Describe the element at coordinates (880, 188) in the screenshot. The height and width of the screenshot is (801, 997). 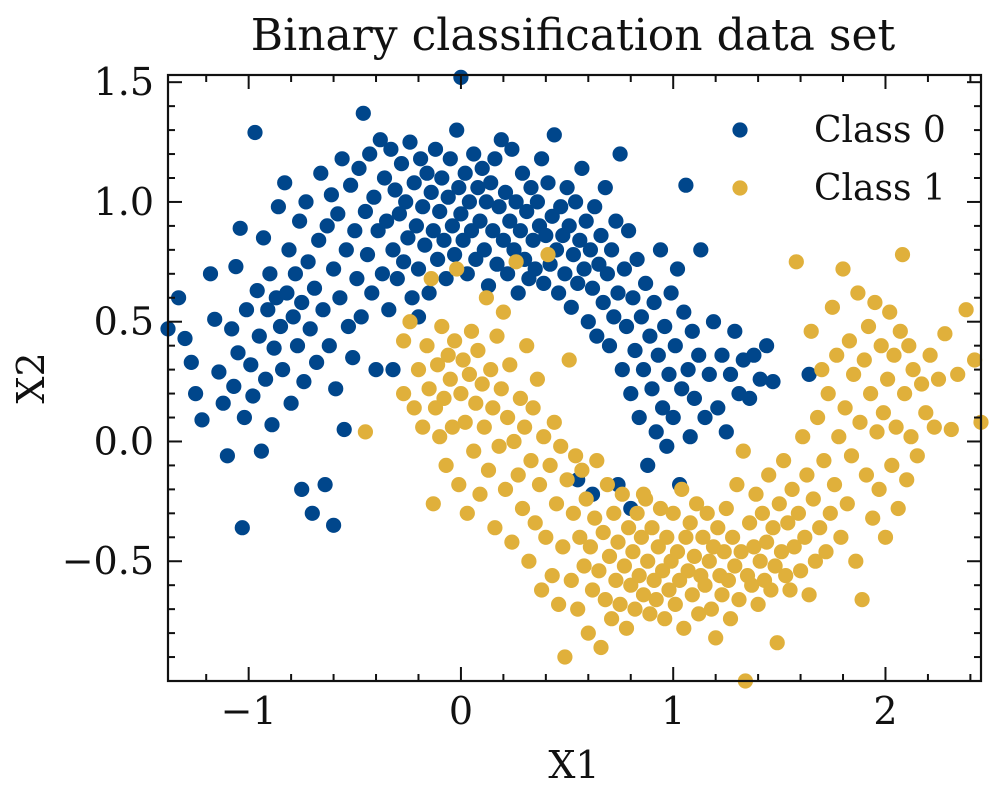
I see `legend-label: Class 1` at that location.